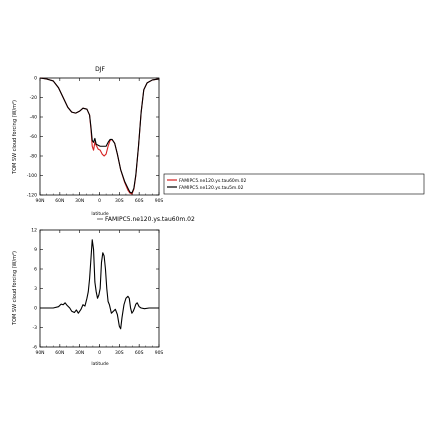  What do you see at coordinates (35, 250) in the screenshot?
I see `bottom-ytick-label: 9` at bounding box center [35, 250].